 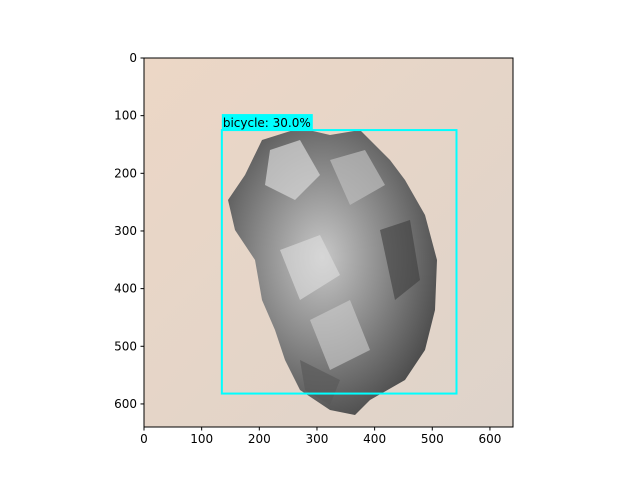 What do you see at coordinates (125, 116) in the screenshot?
I see `y-tick-label: 100` at bounding box center [125, 116].